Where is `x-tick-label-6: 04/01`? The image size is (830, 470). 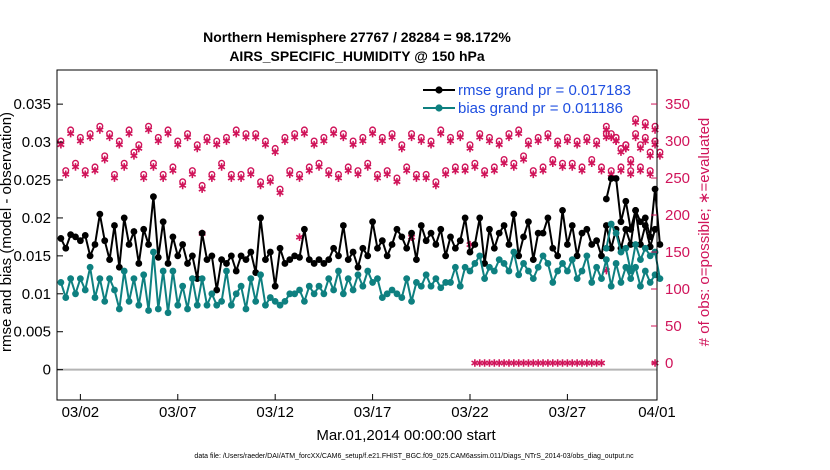
x-tick-label-6: 04/01 is located at coordinates (657, 412).